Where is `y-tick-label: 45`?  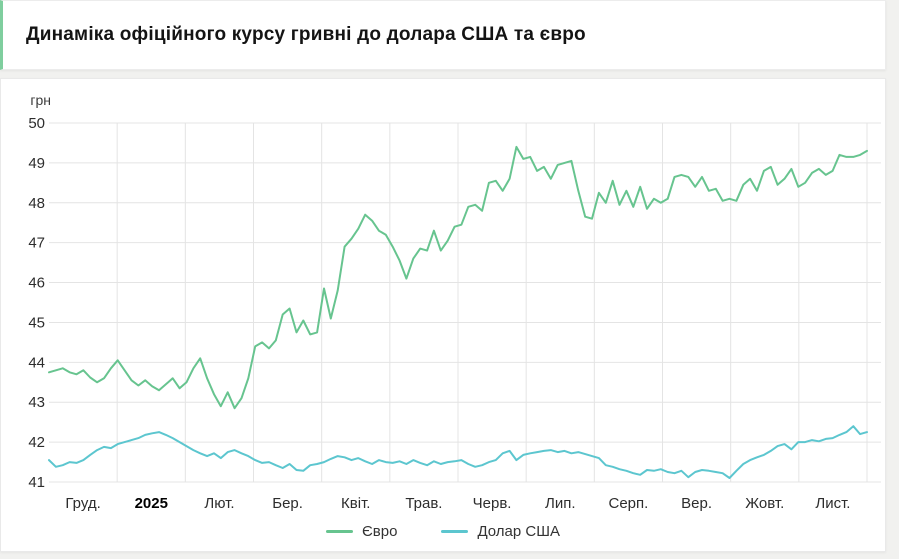 y-tick-label: 45 is located at coordinates (36, 322).